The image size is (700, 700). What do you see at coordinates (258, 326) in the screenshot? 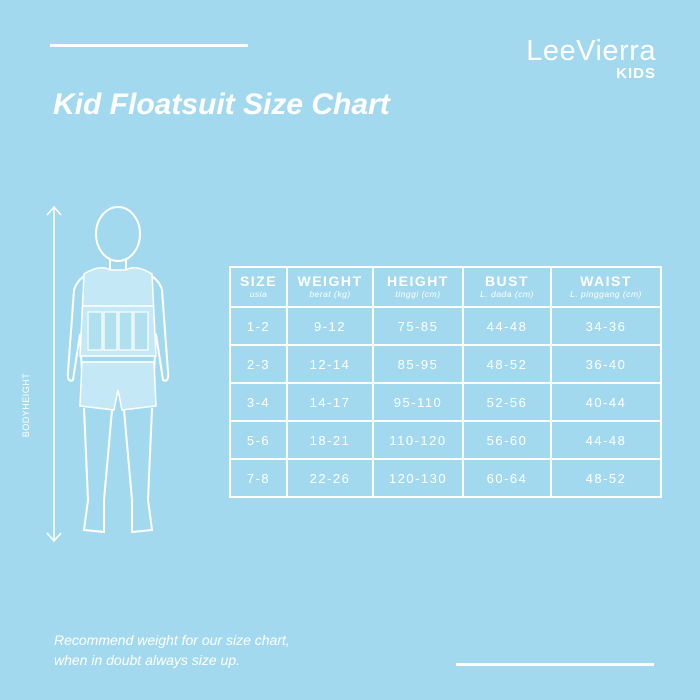
I see `cell-size: 1-2` at bounding box center [258, 326].